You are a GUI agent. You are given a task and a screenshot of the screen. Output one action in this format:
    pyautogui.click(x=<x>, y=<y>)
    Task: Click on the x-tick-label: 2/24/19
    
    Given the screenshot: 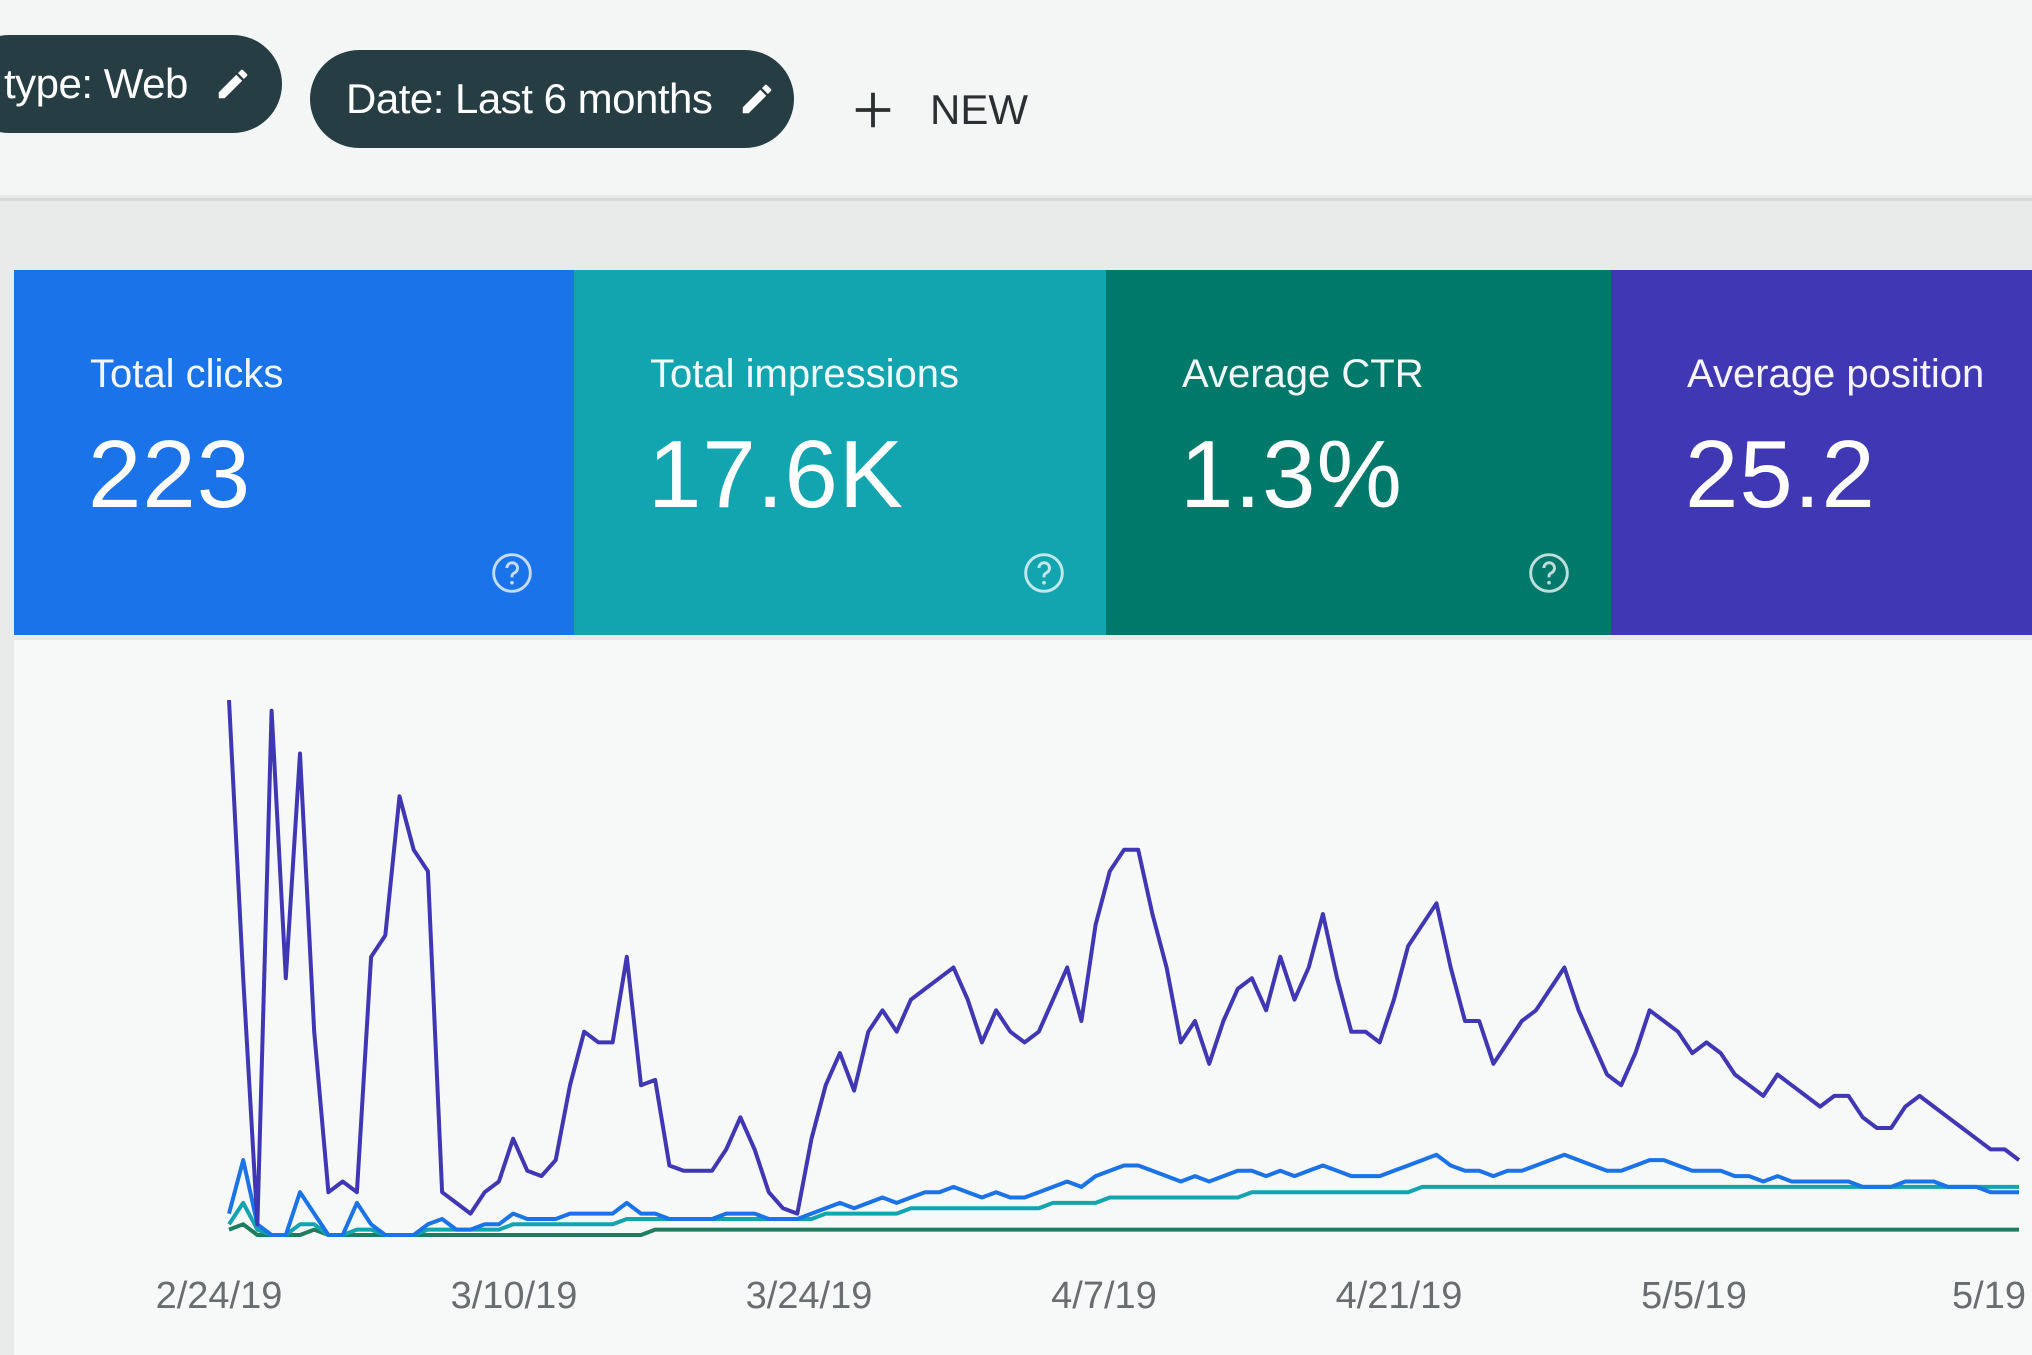 What is the action you would take?
    pyautogui.click(x=219, y=1296)
    